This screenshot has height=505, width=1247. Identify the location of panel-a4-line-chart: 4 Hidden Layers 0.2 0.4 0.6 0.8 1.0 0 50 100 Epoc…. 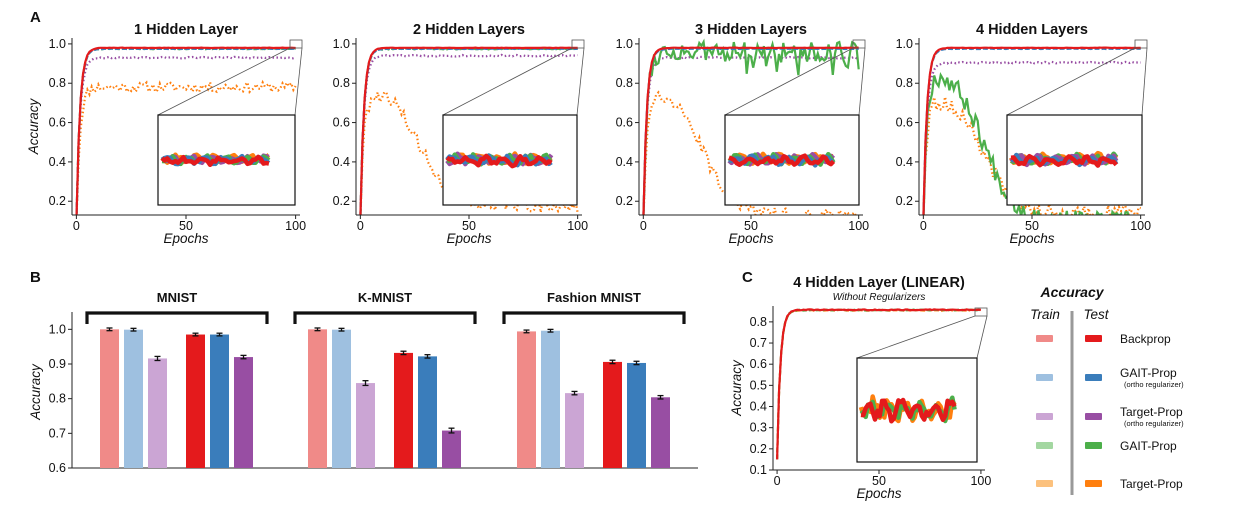
(1024, 134).